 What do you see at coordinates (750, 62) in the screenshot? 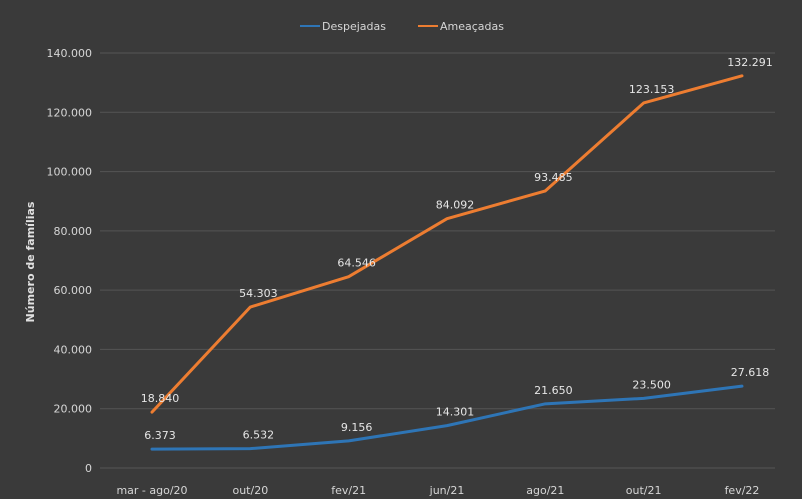
I see `data-label: 132.291` at bounding box center [750, 62].